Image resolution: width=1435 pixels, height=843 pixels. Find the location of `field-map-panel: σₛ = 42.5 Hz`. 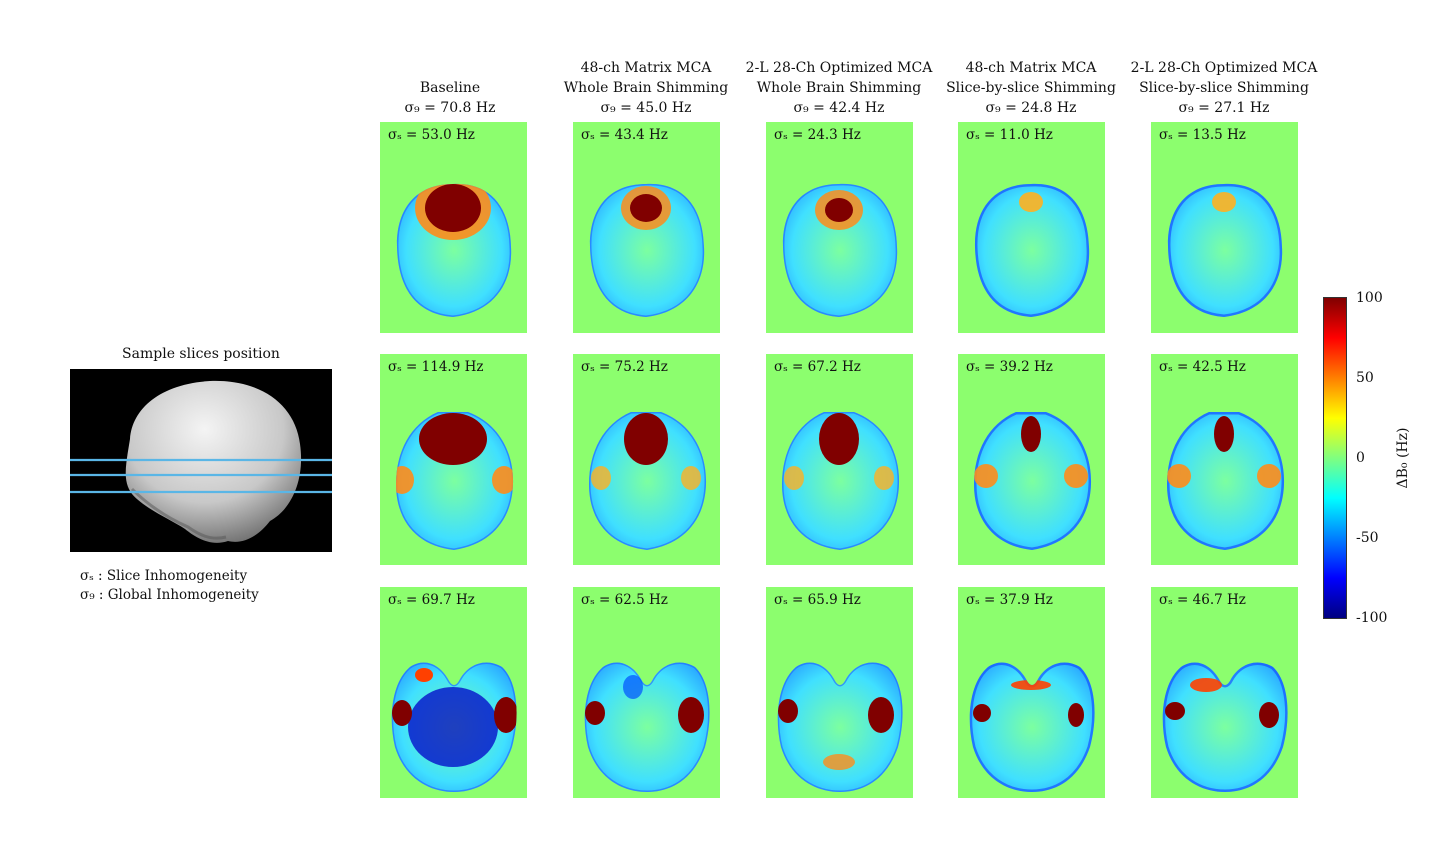

field-map-panel: σₛ = 42.5 Hz is located at coordinates (1224, 459).